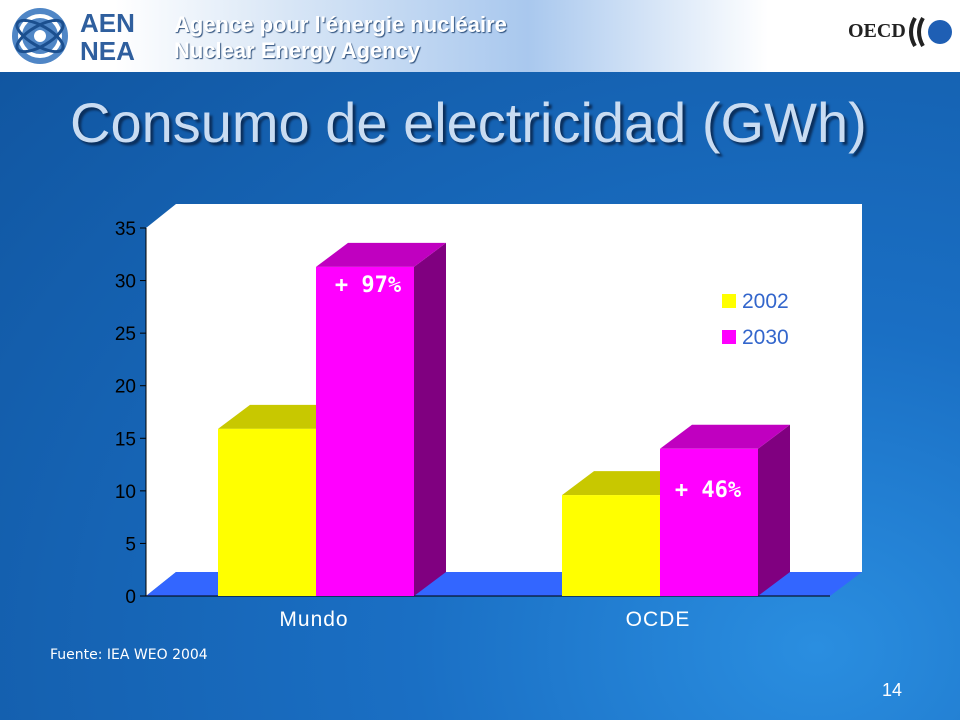  What do you see at coordinates (381, 254) in the screenshot?
I see `bar-top-2030-Mundo` at bounding box center [381, 254].